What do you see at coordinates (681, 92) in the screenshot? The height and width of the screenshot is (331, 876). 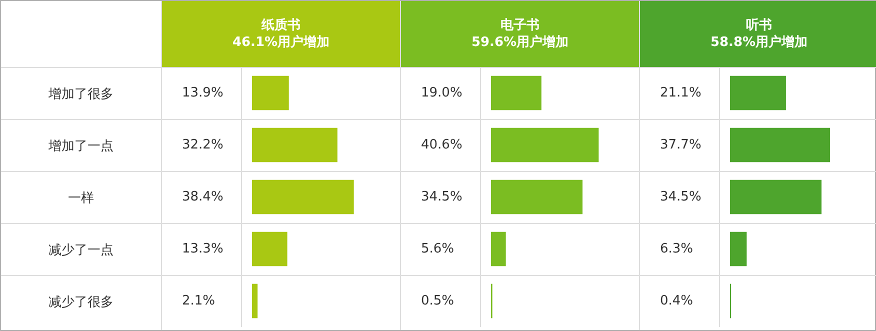 I see `data-label: 21.1%` at bounding box center [681, 92].